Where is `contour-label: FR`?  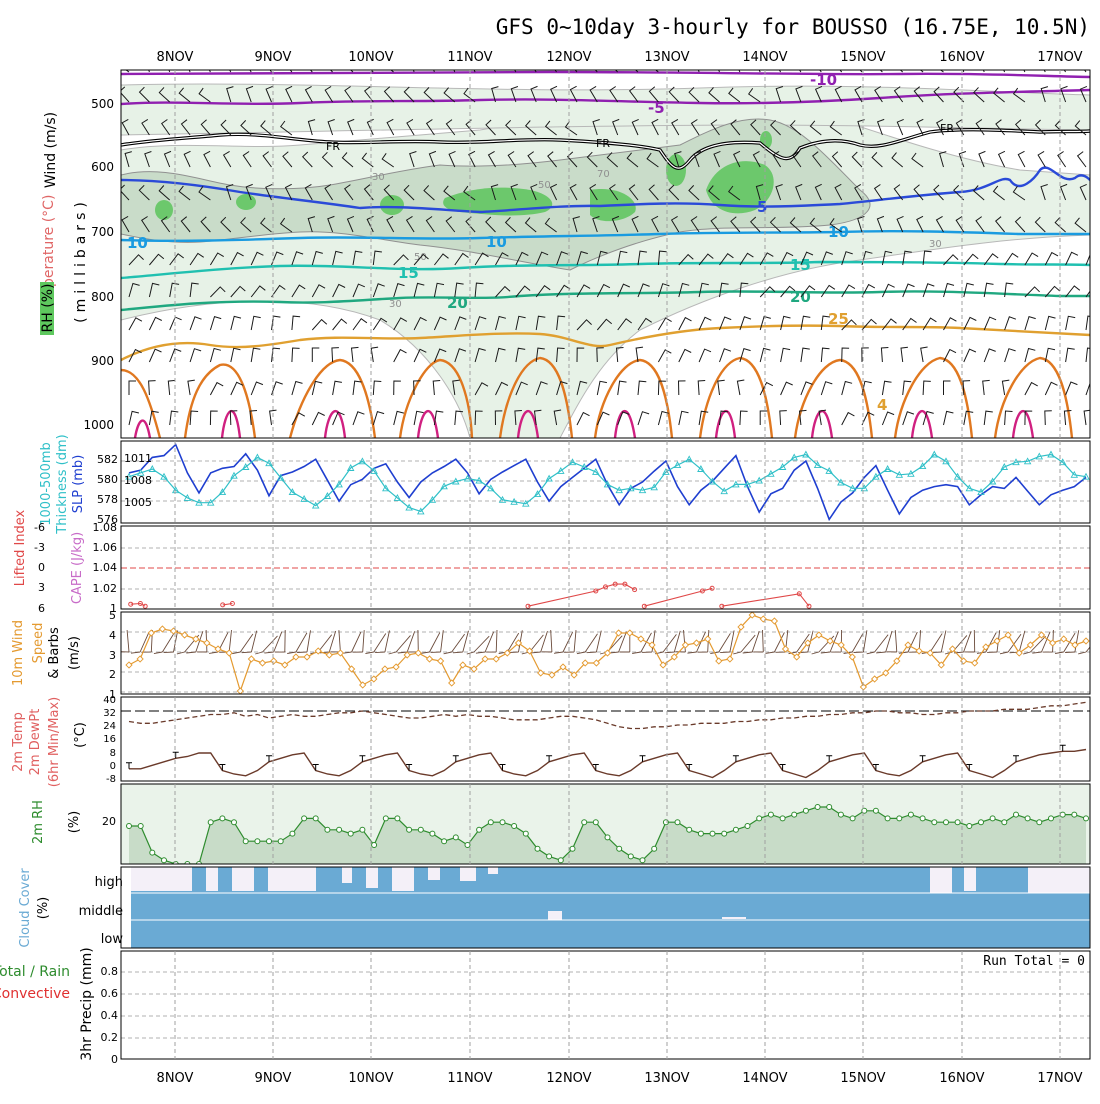
contour-label: FR is located at coordinates (603, 143).